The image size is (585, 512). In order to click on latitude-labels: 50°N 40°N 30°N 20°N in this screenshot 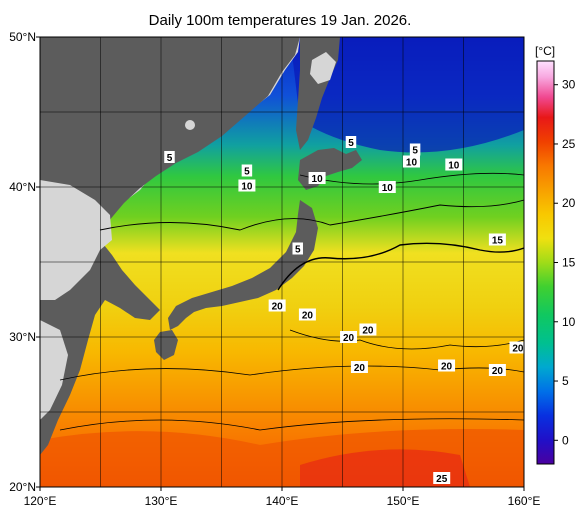, I will do `click(24, 262)`.